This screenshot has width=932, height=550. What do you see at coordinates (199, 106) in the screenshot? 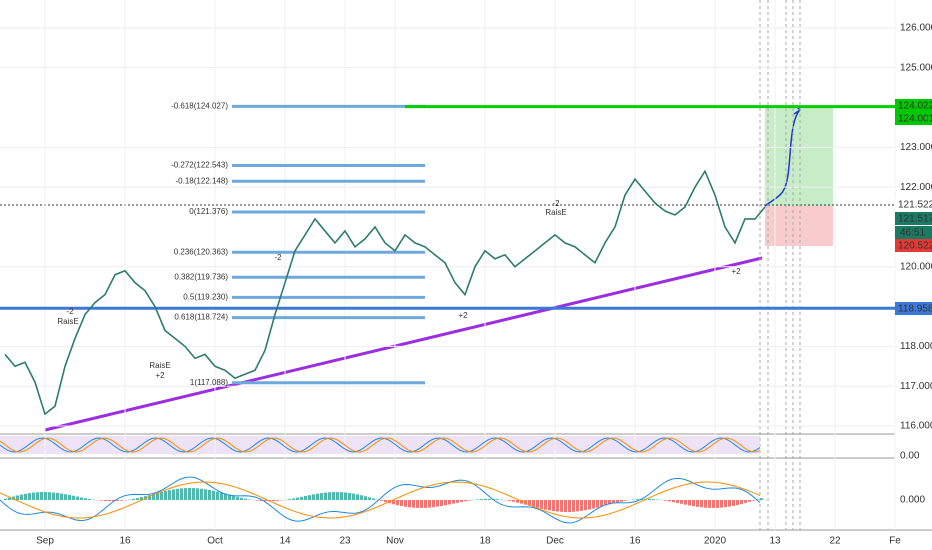
I see `fib-label: -0.618(124.027)` at bounding box center [199, 106].